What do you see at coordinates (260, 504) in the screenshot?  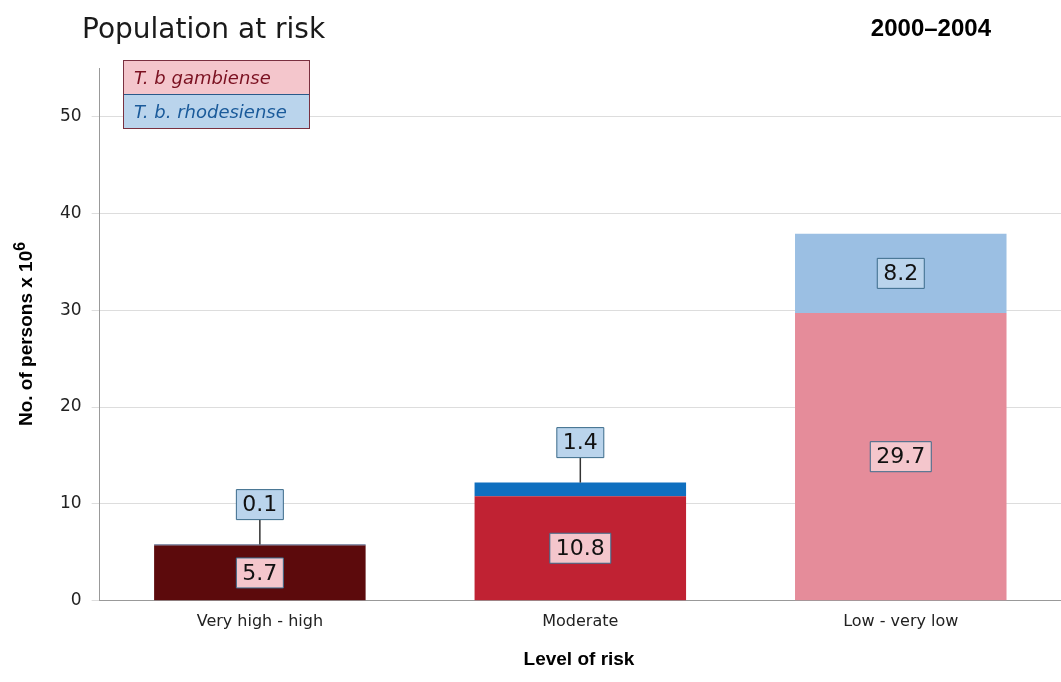 I see `data-label: 0.1` at bounding box center [260, 504].